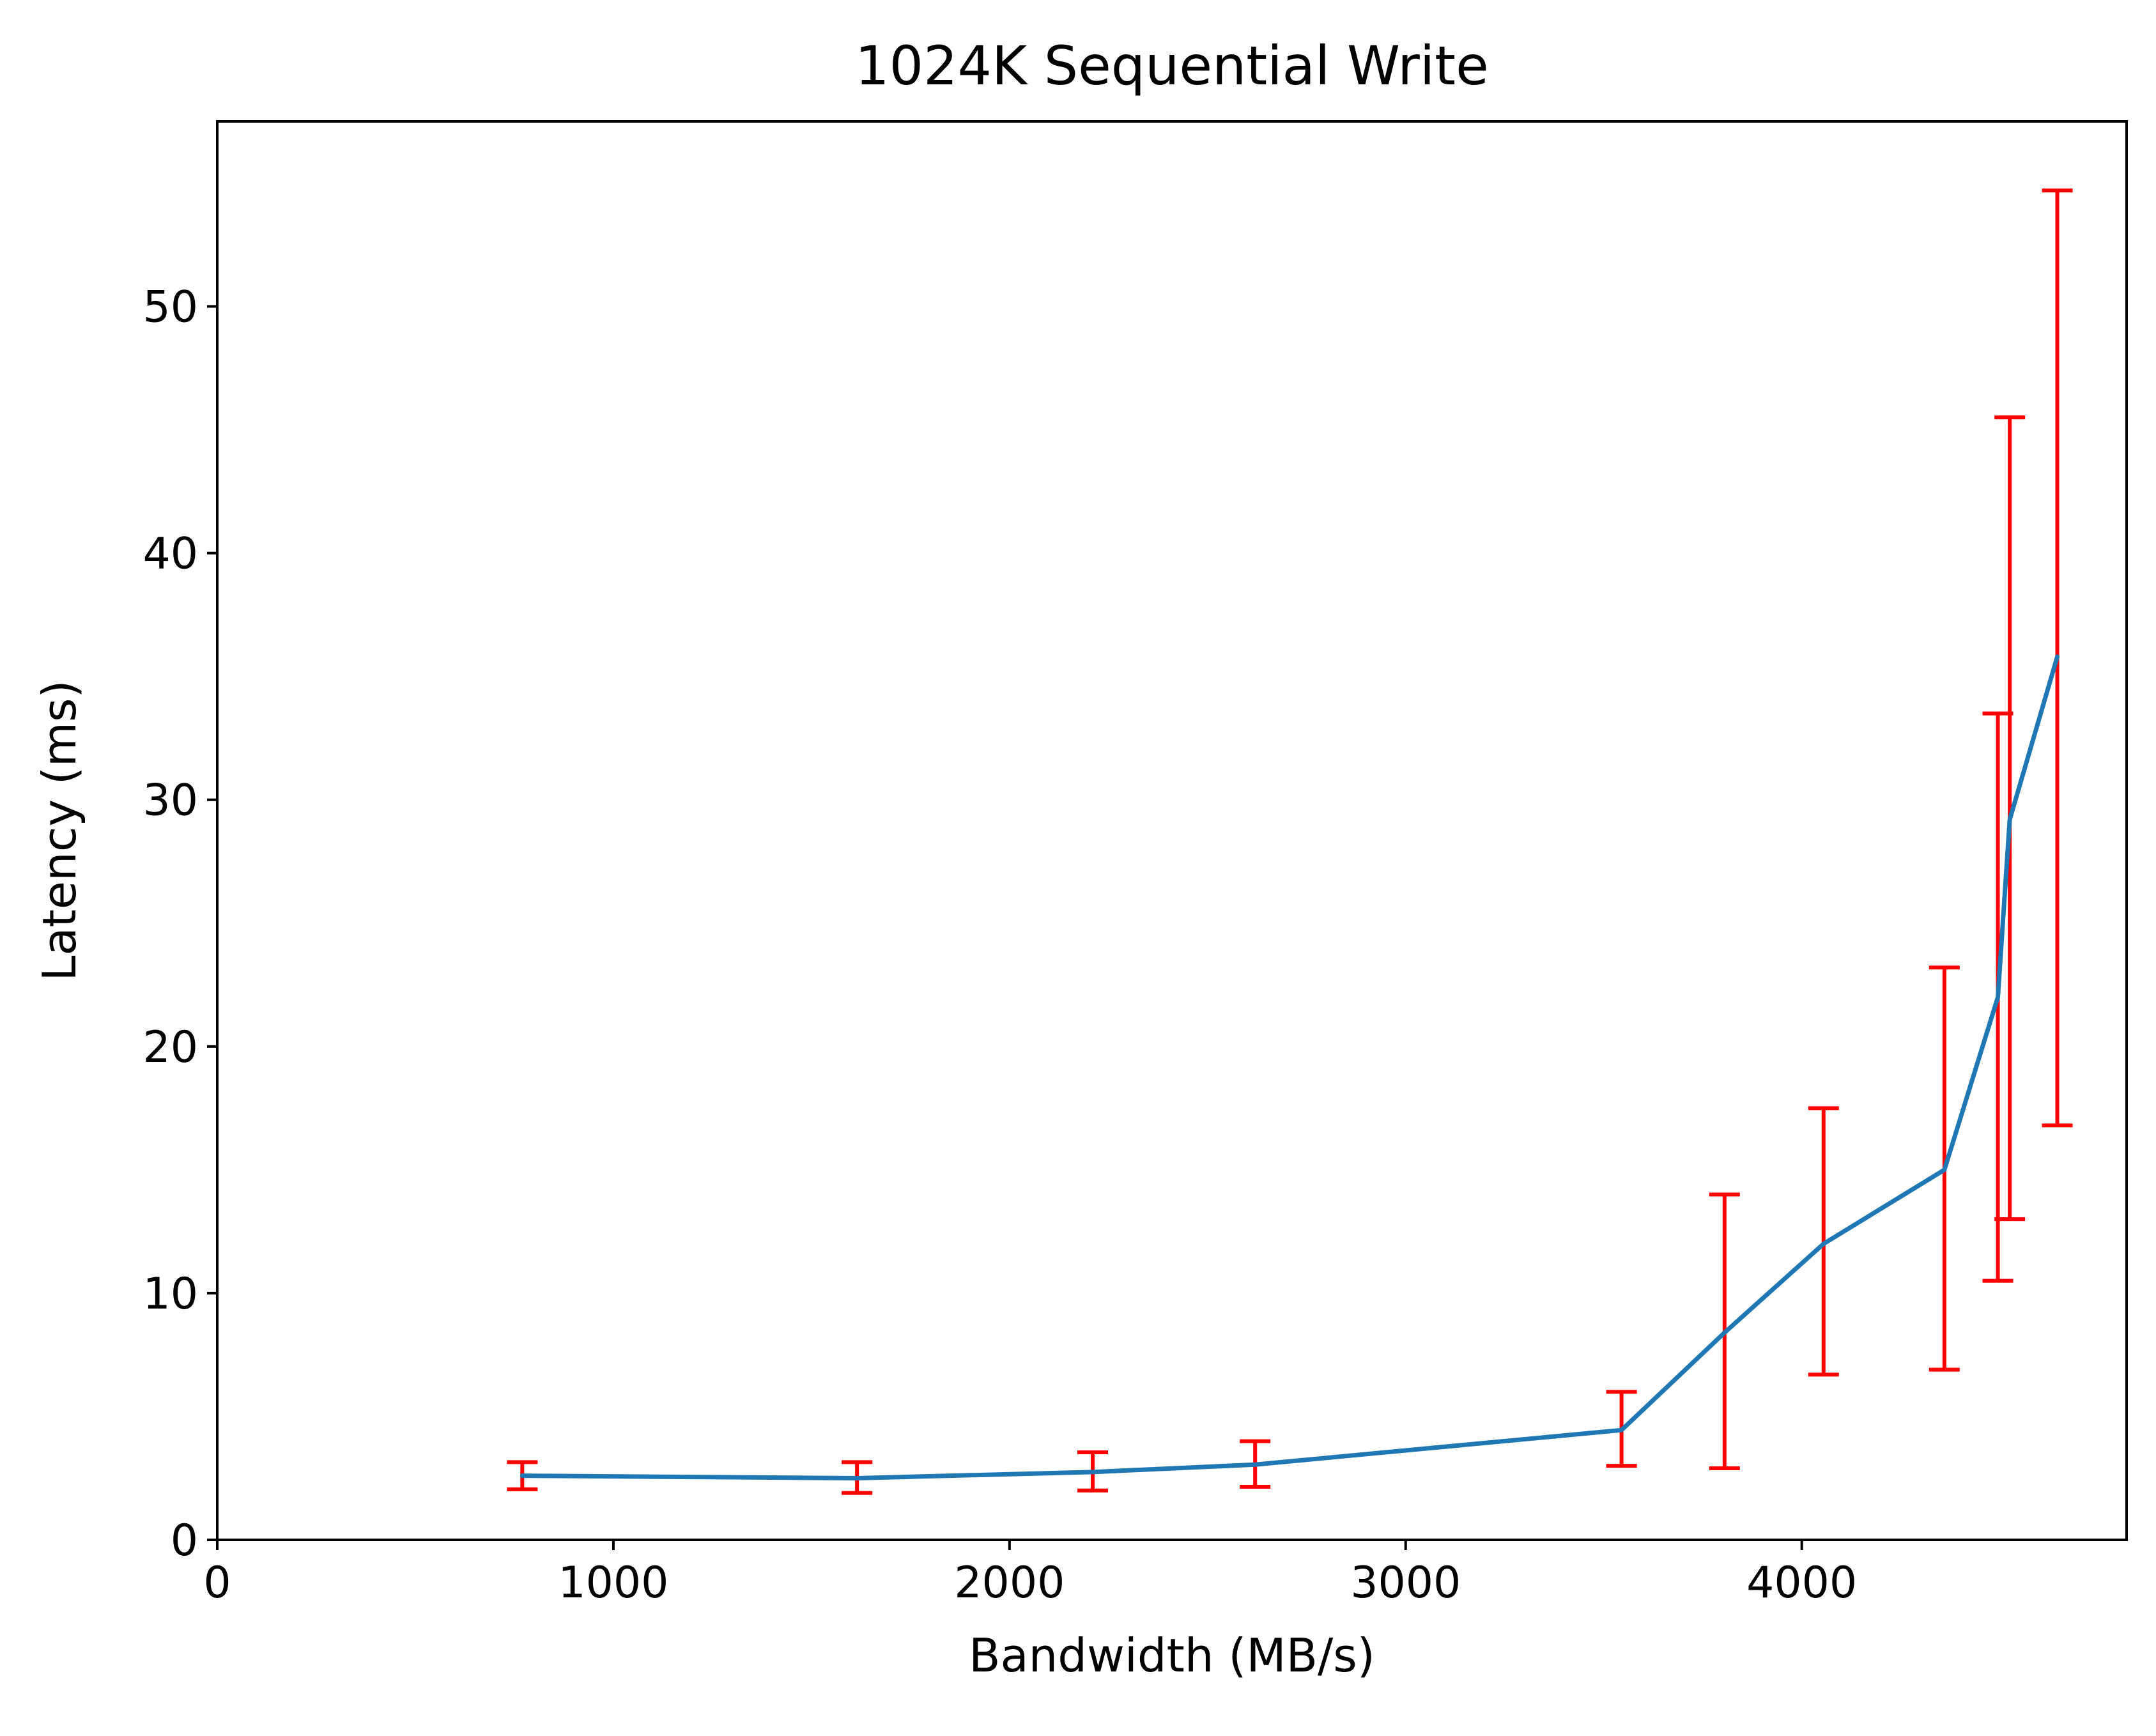 This screenshot has height=1736, width=2156. I want to click on y-tick-label: 0, so click(184, 1541).